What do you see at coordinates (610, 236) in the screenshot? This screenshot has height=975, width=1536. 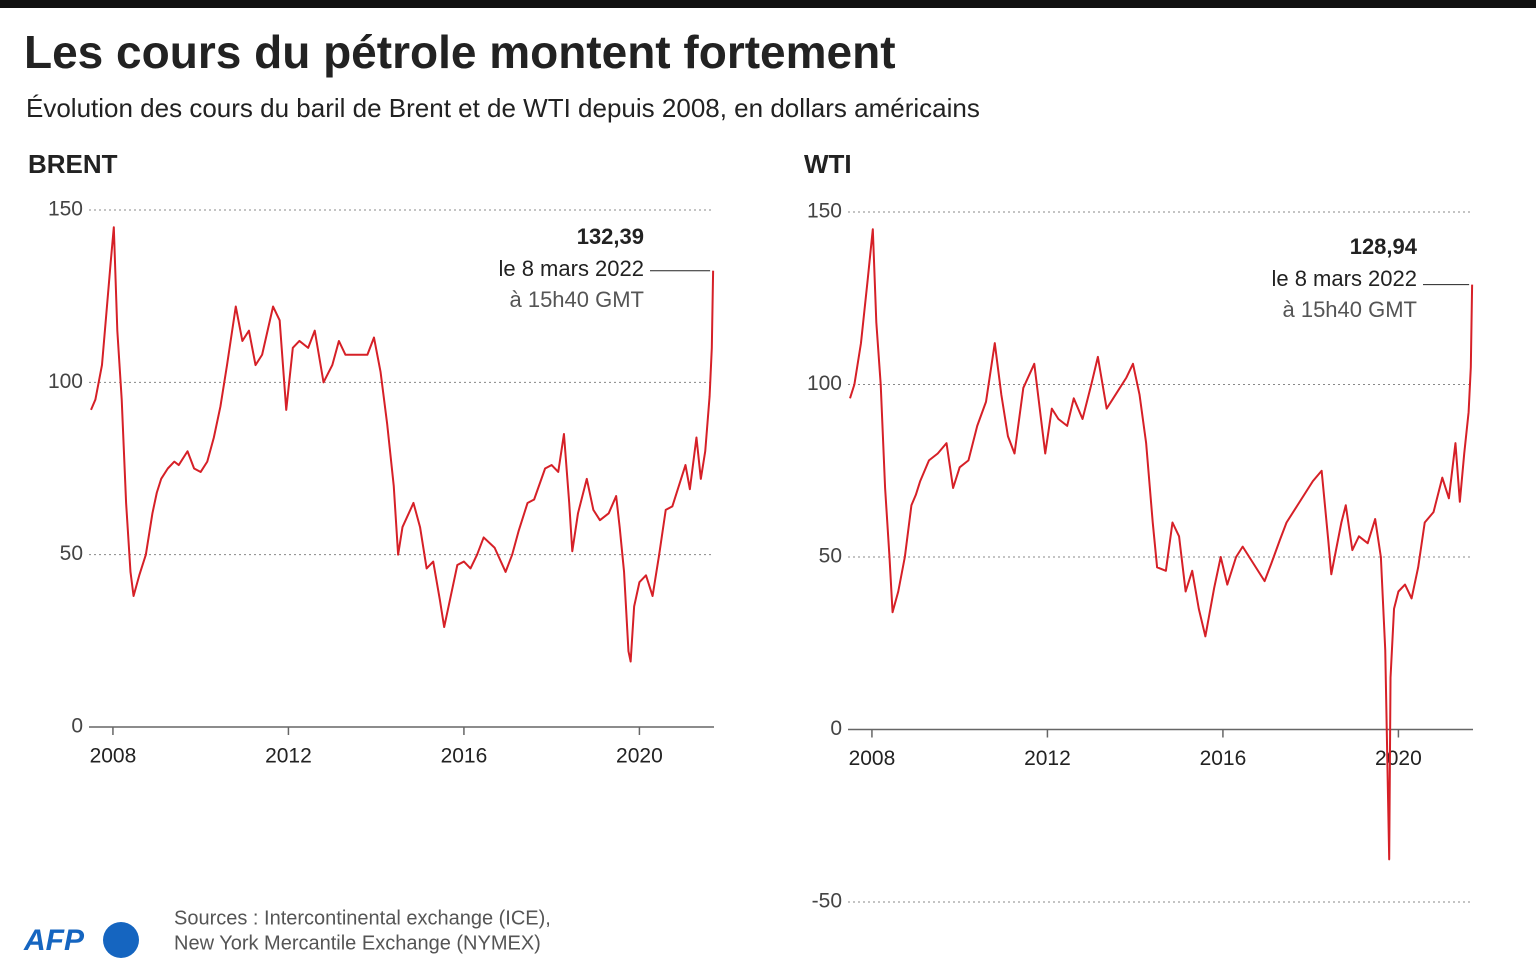 I see `annotation-value: 132,39` at bounding box center [610, 236].